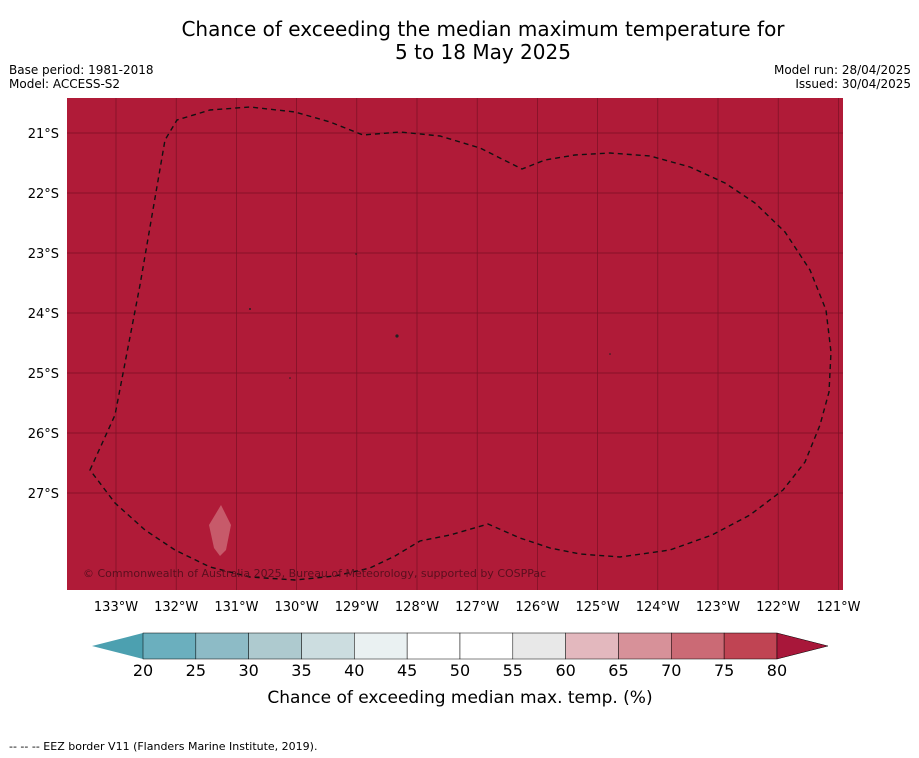 The image size is (919, 758). Describe the element at coordinates (671, 670) in the screenshot. I see `colorbar-tick-label: 70` at that location.